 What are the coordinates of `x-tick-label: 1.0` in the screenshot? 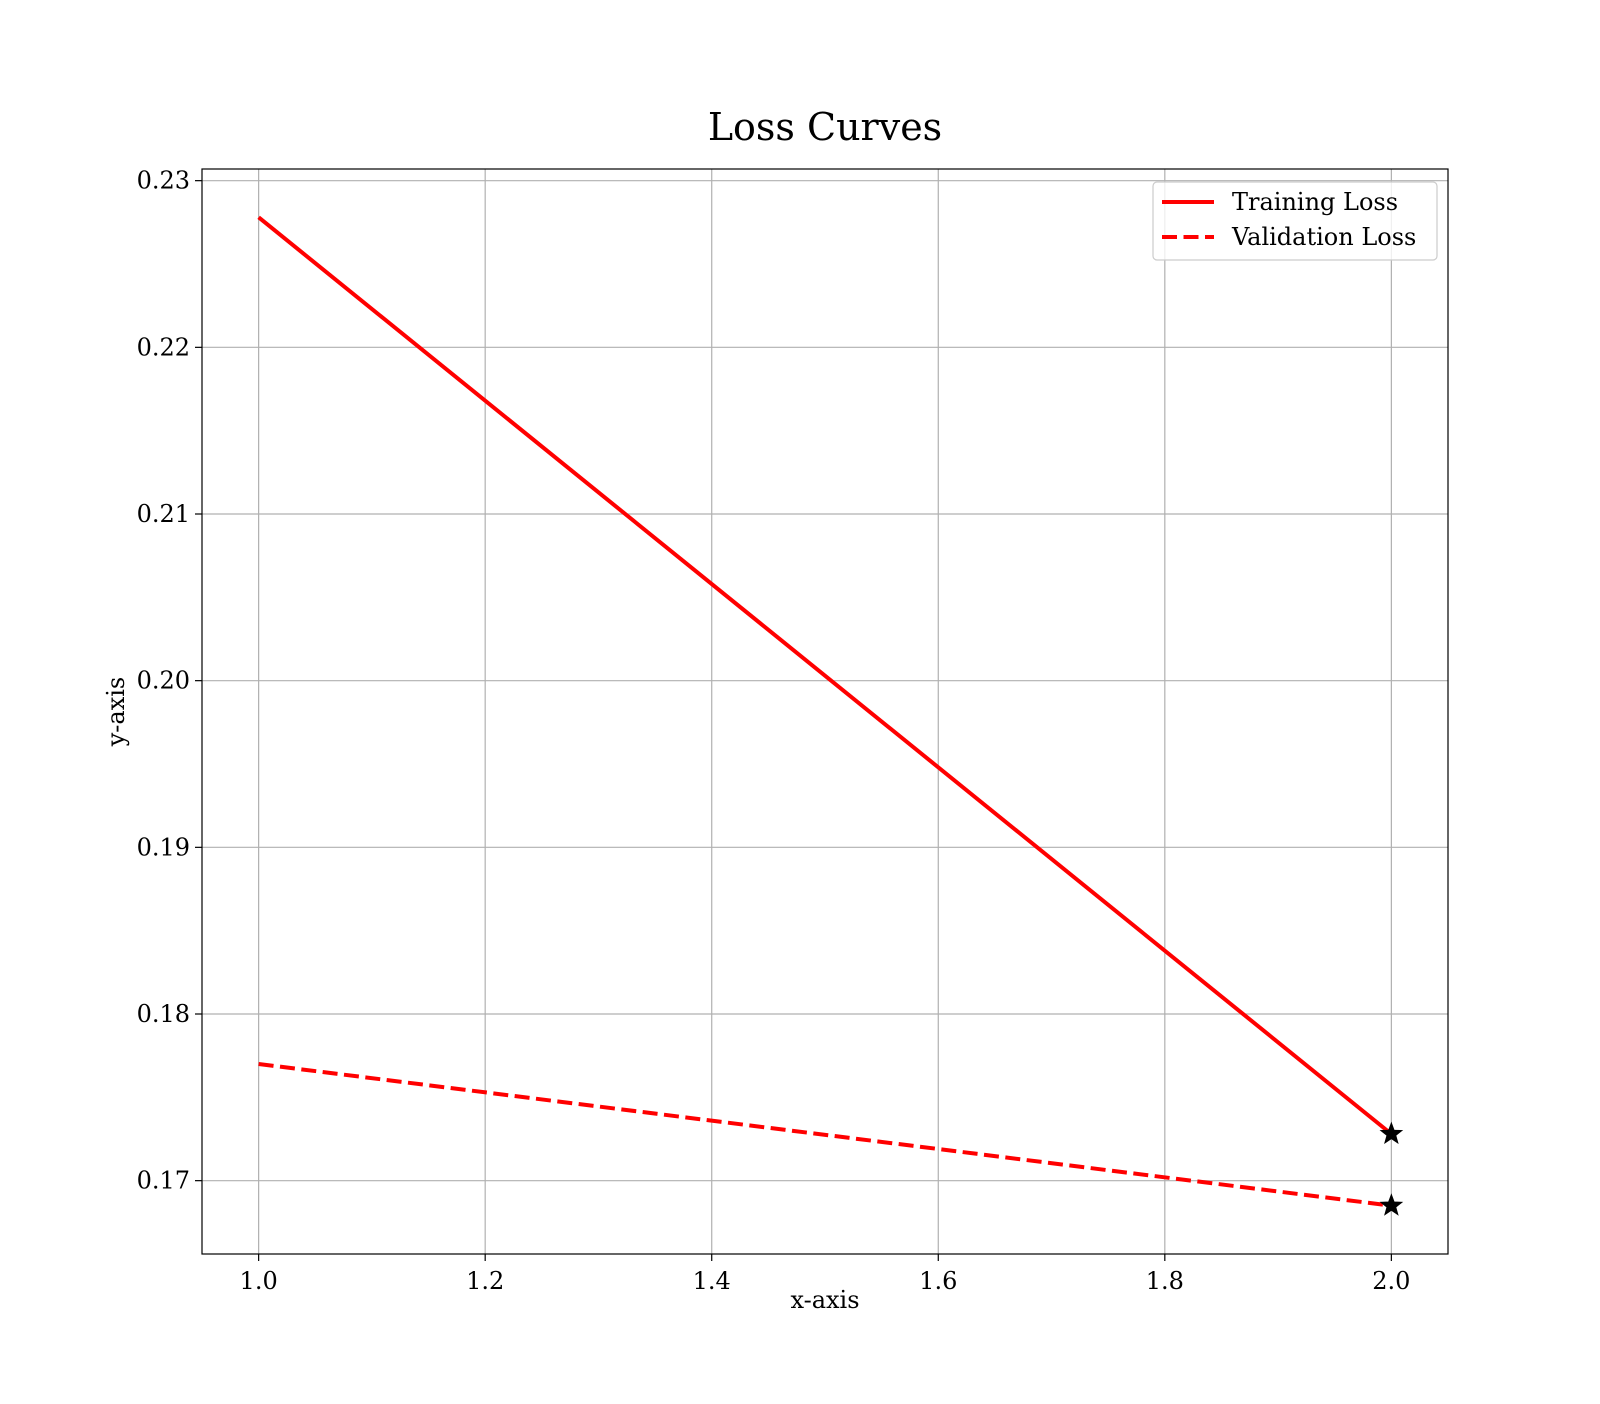 It's located at (259, 1281).